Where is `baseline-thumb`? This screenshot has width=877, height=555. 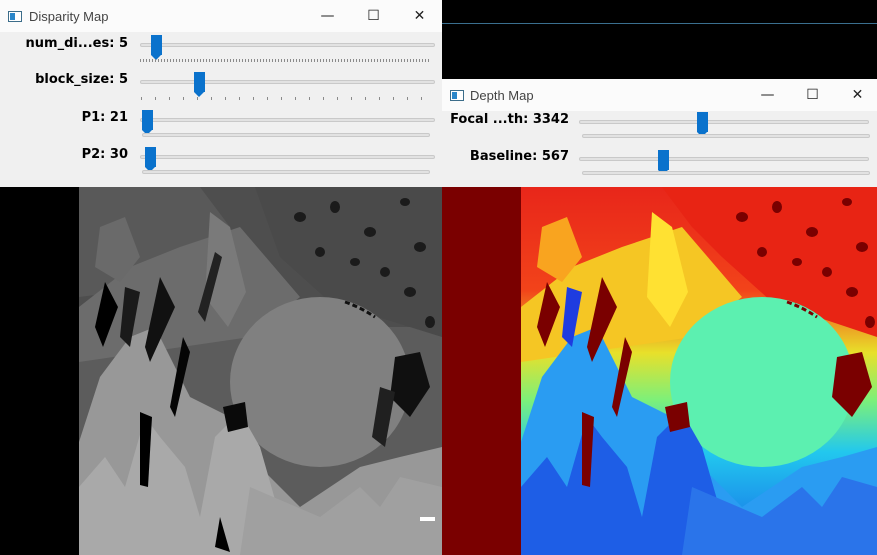
baseline-thumb is located at coordinates (663, 162).